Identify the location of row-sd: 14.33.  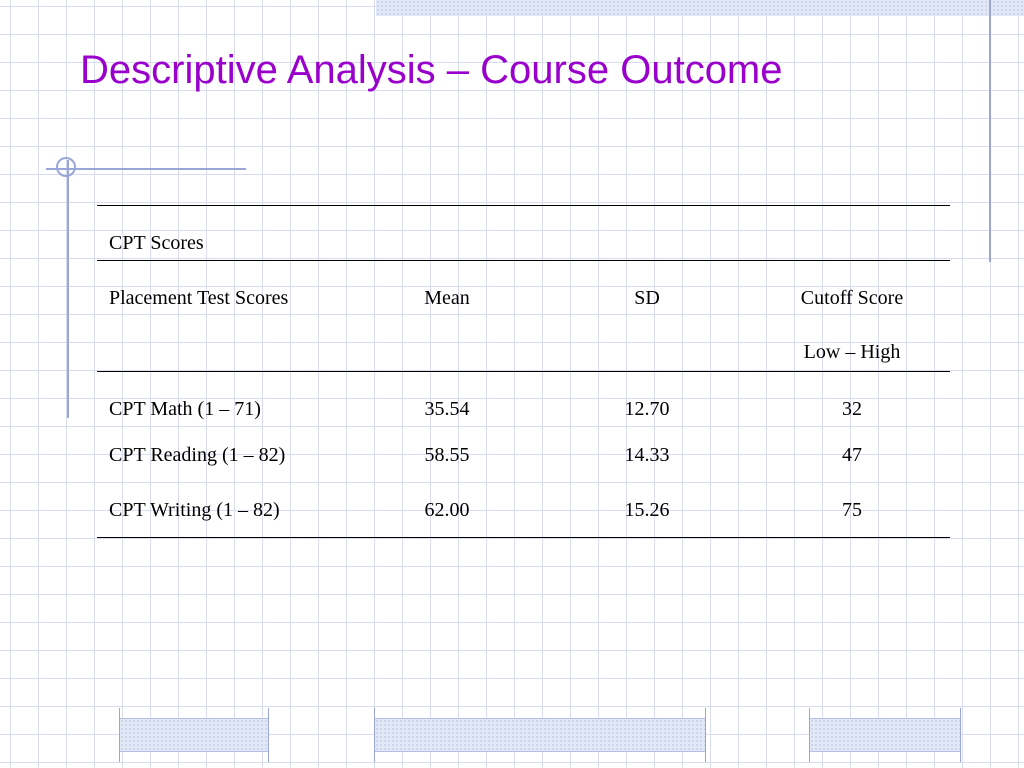
(647, 455).